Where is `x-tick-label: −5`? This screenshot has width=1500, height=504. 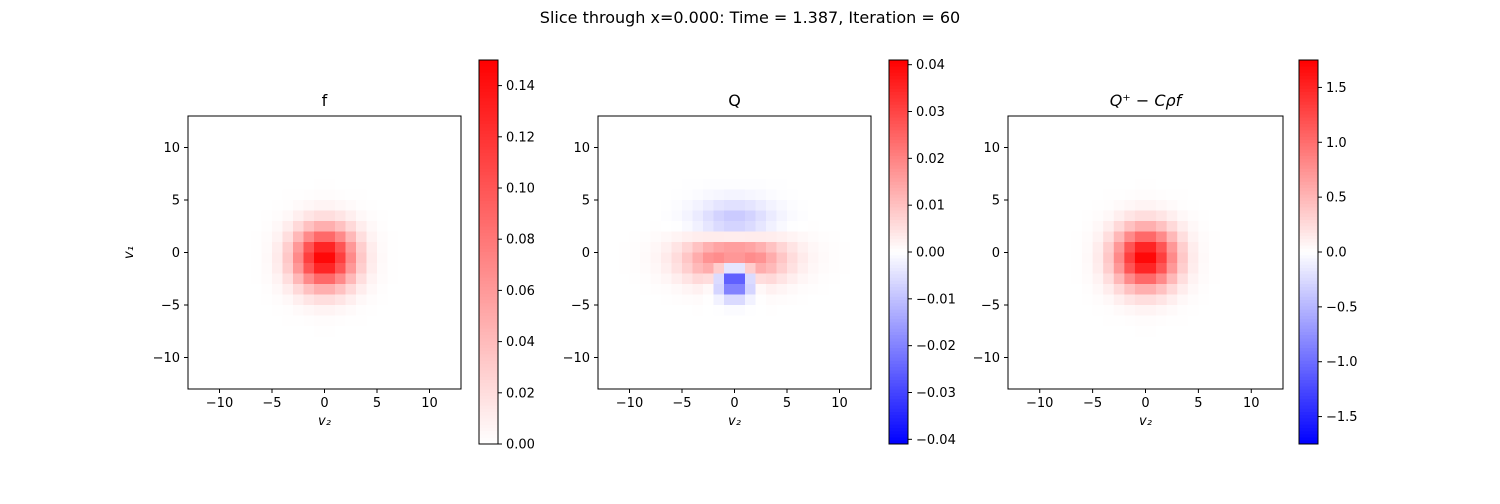 x-tick-label: −5 is located at coordinates (681, 403).